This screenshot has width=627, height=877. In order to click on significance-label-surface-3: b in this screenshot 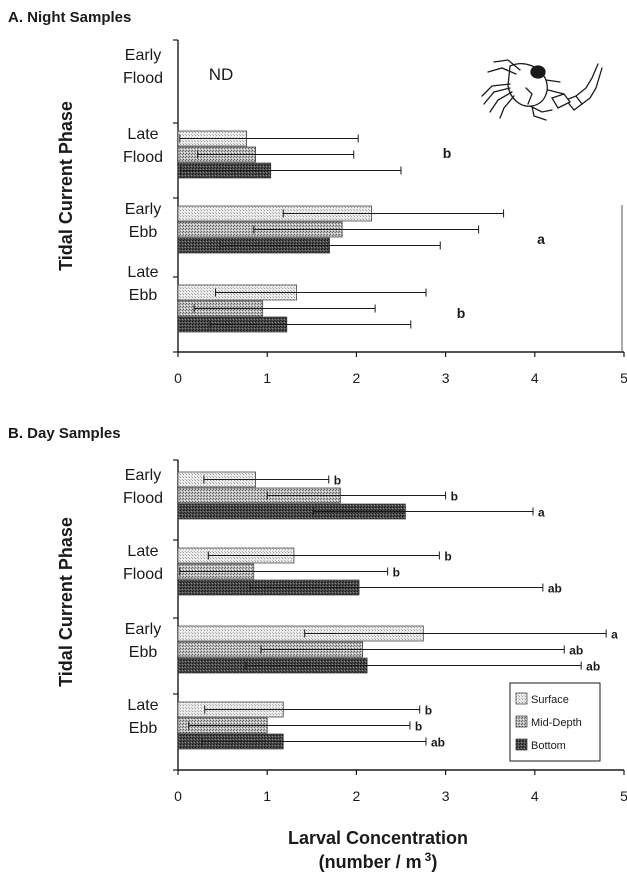, I will do `click(428, 711)`.